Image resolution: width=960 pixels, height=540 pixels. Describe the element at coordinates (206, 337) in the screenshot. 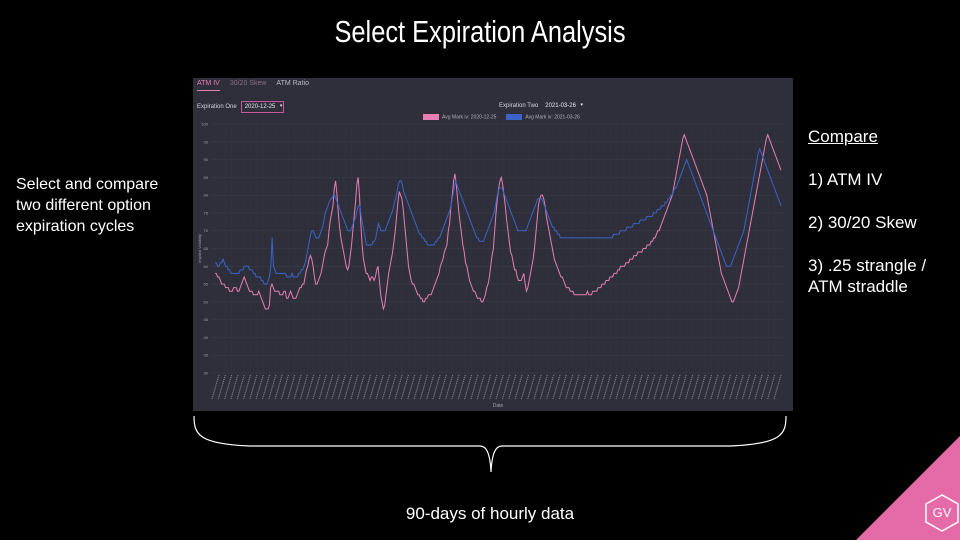

I see `y-tick-label: 40` at that location.